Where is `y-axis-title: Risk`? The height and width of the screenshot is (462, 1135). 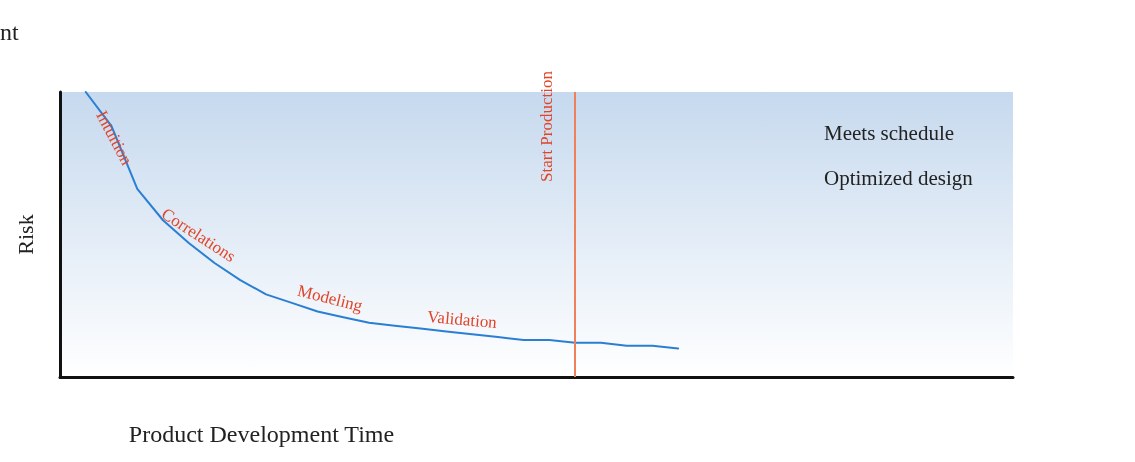
y-axis-title: Risk is located at coordinates (25, 234).